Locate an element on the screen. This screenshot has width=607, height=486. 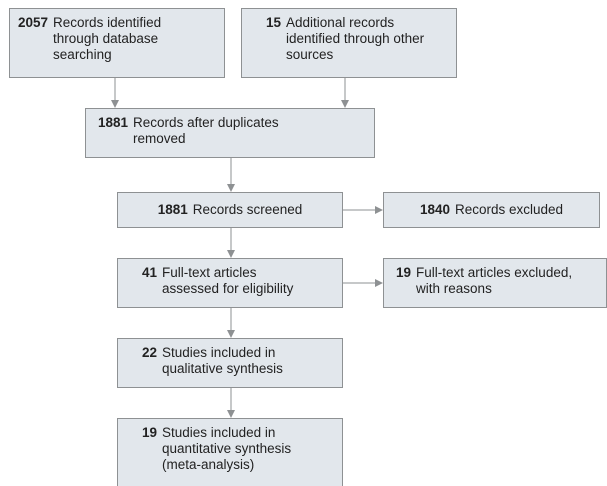
box: 1840 Records excluded is located at coordinates (491, 210).